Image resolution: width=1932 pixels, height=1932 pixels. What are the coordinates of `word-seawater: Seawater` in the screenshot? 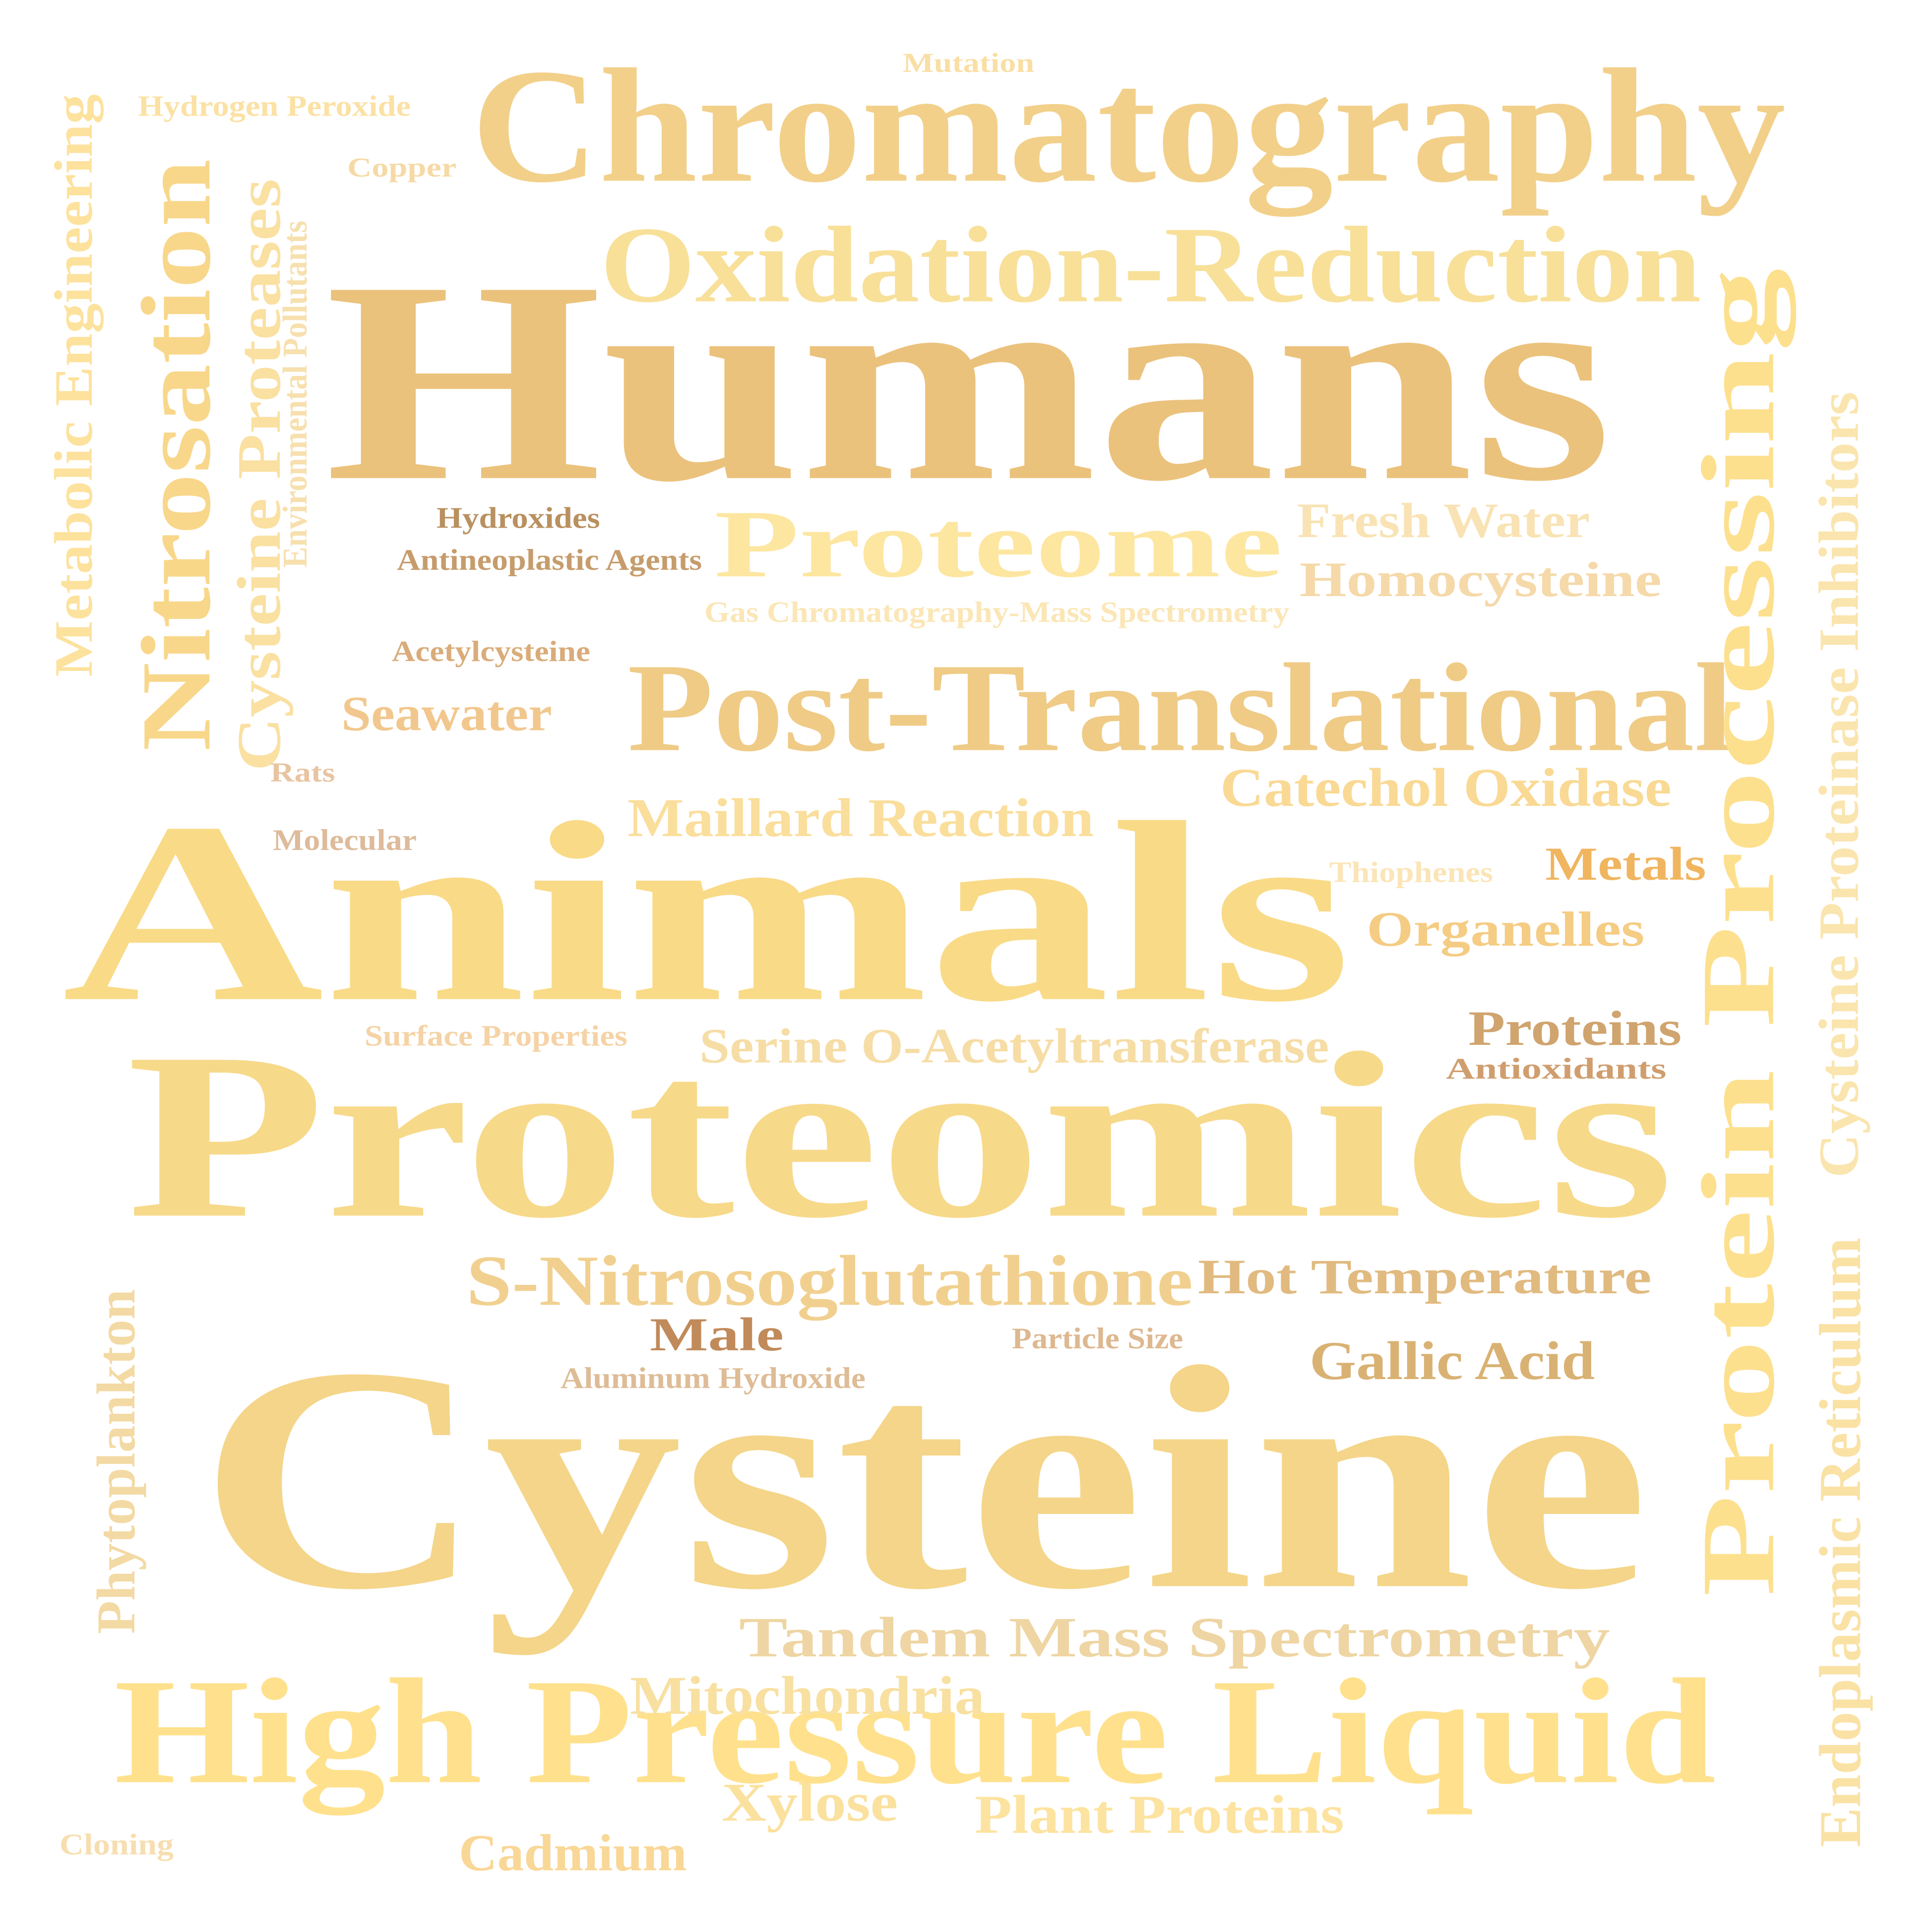 It's located at (446, 713).